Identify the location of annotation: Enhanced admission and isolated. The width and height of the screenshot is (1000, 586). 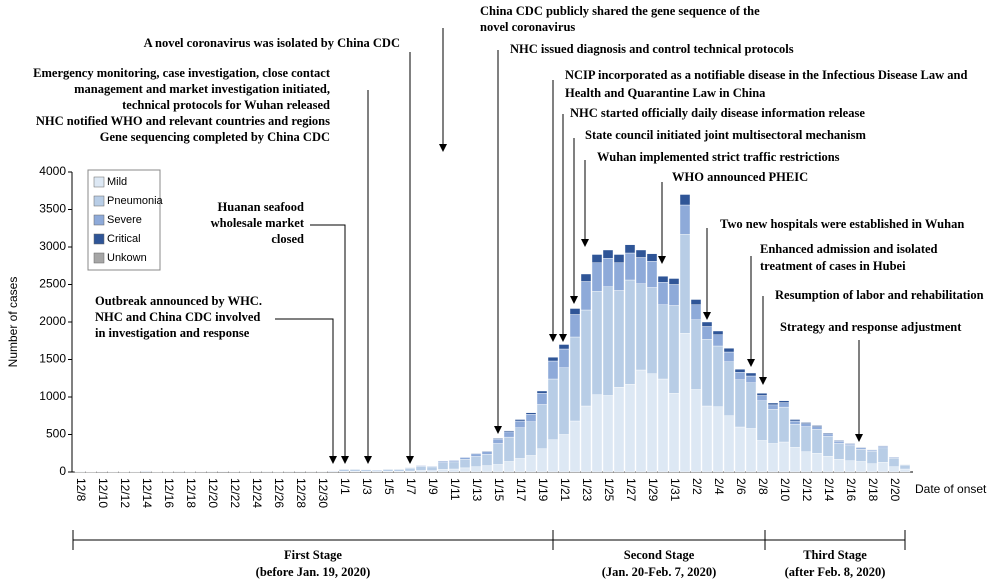
(849, 249).